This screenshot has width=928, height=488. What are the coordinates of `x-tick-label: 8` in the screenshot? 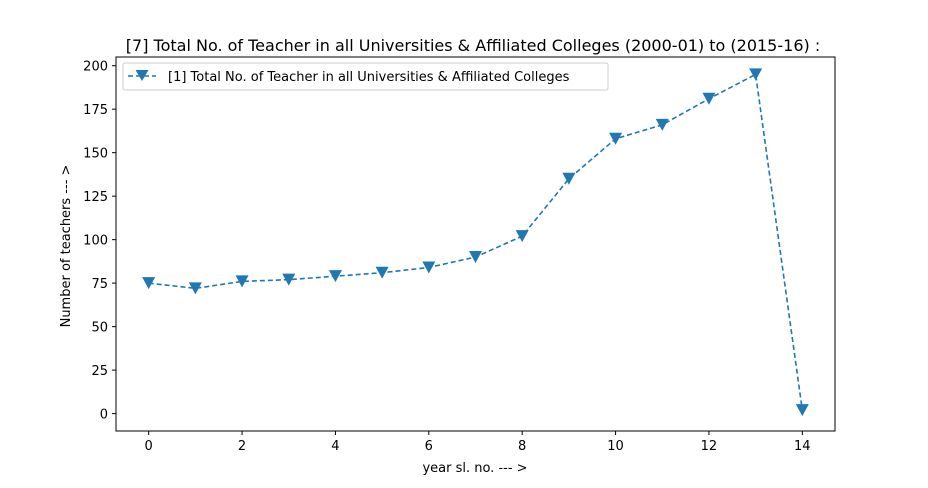 It's located at (522, 446).